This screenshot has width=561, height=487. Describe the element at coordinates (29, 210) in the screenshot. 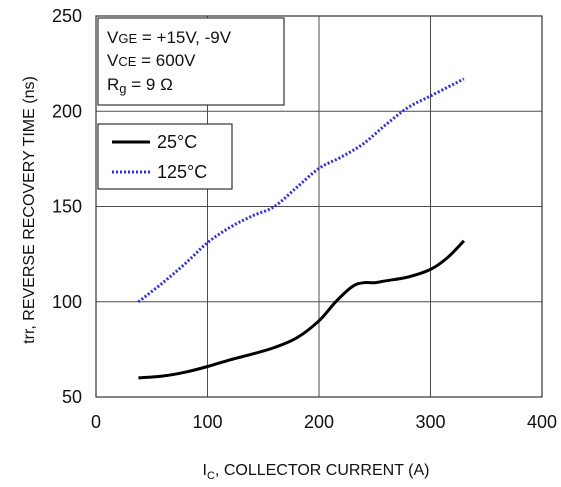

I see `y-axis-title: trr, REVERSE RECOVERY TIME (ns)` at that location.